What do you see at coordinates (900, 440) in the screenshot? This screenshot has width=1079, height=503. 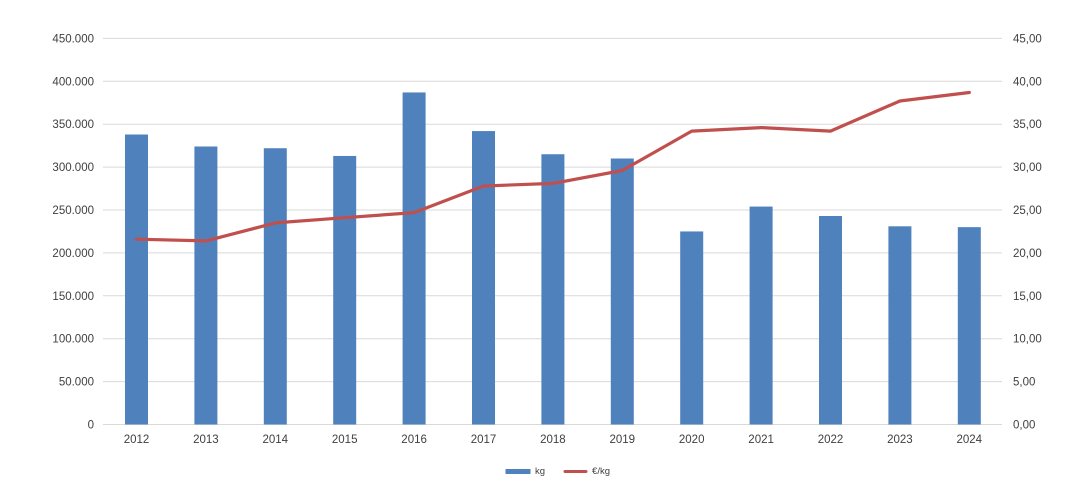 I see `x-axis-tick-label: 2023` at bounding box center [900, 440].